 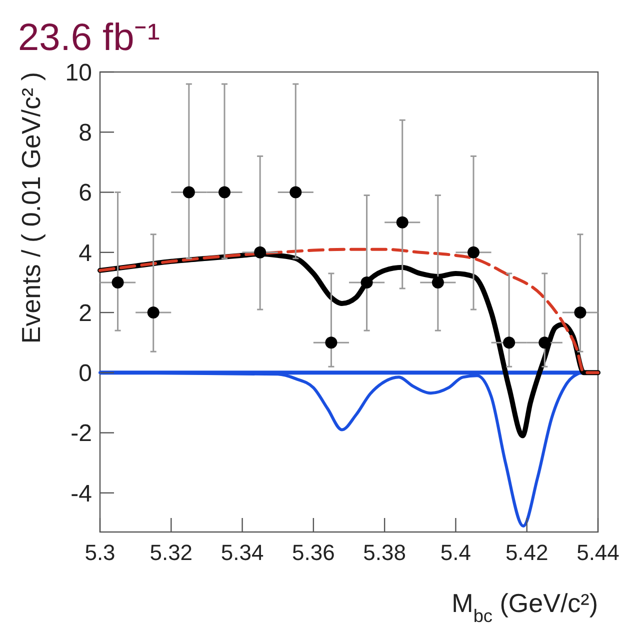 I want to click on x-tick-label: 5.44, so click(x=598, y=552).